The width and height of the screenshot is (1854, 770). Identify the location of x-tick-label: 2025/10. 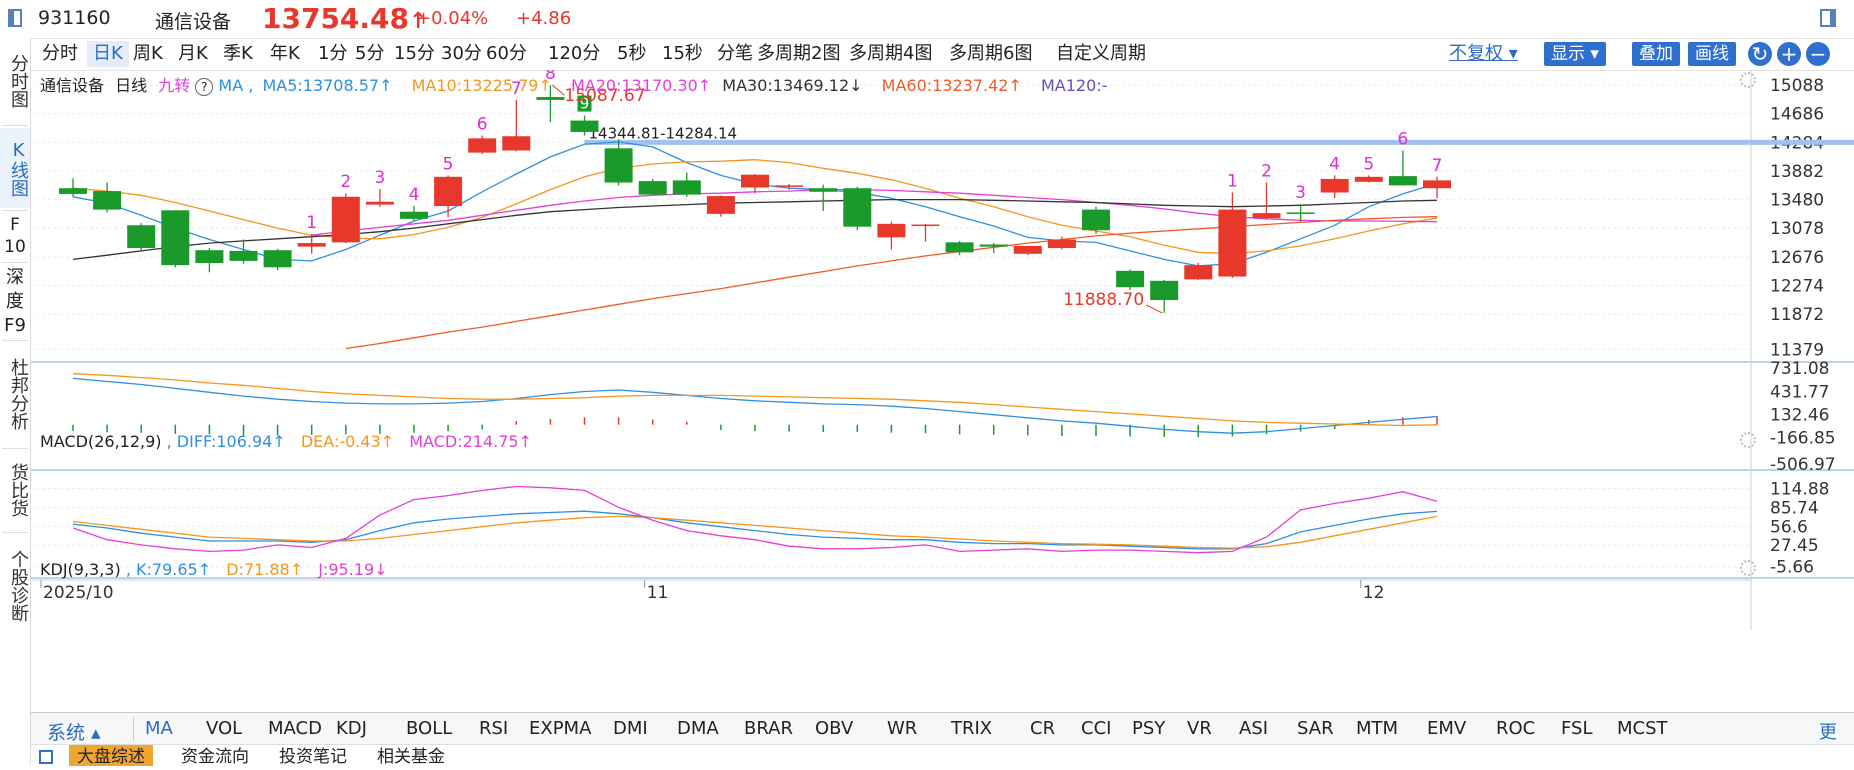
(78, 593).